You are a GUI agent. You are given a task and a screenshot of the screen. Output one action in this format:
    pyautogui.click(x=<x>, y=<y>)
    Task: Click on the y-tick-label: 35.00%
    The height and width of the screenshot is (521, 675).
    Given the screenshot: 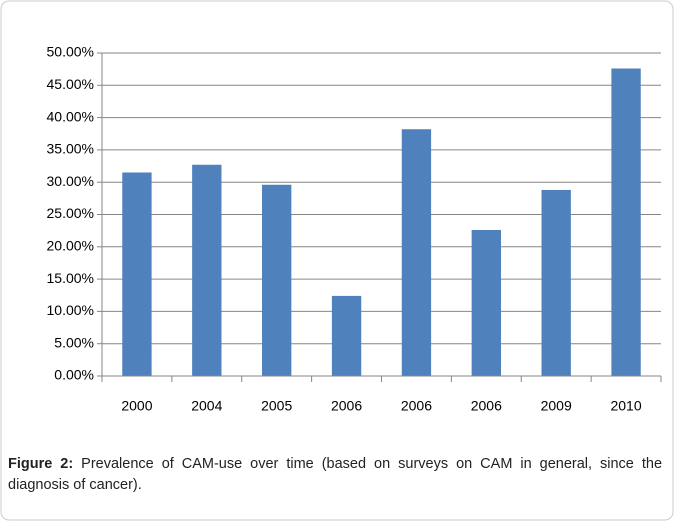 What is the action you would take?
    pyautogui.click(x=70, y=149)
    